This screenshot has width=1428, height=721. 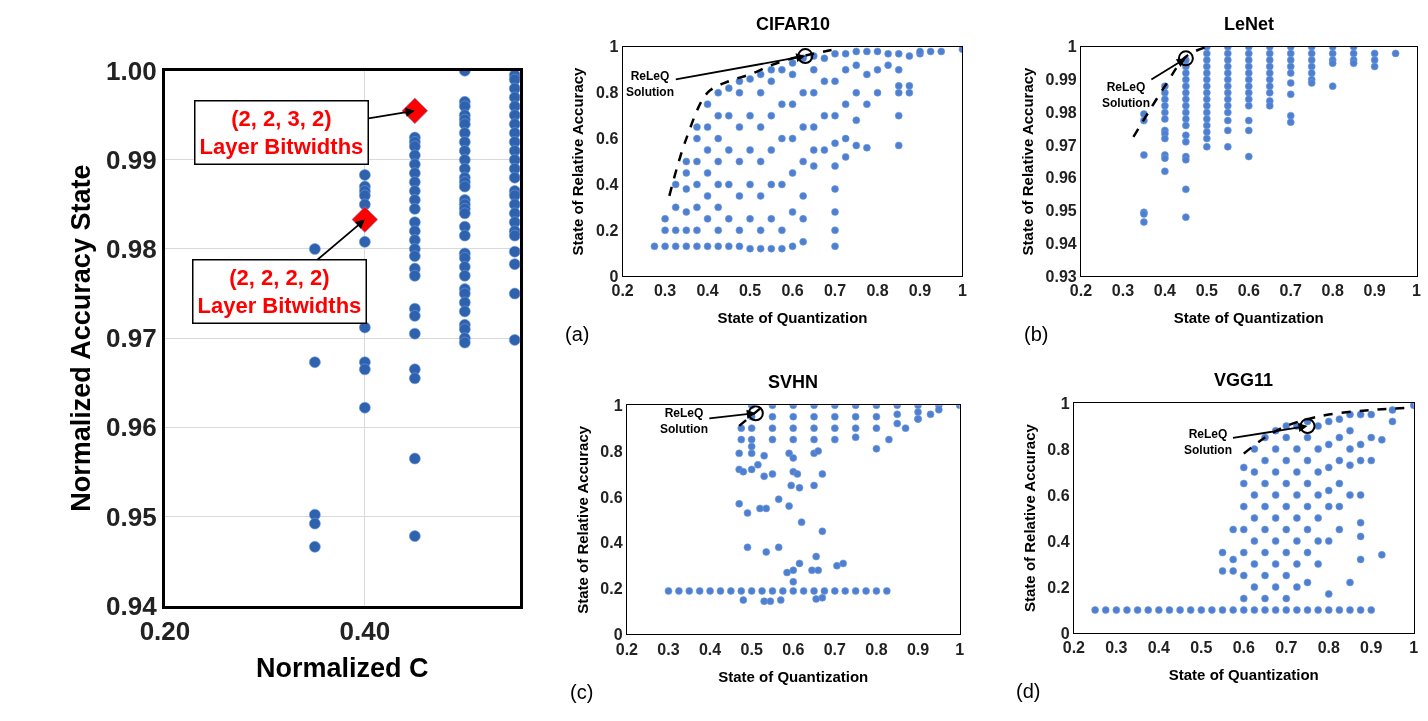 What do you see at coordinates (1036, 334) in the screenshot?
I see `text: (b)` at bounding box center [1036, 334].